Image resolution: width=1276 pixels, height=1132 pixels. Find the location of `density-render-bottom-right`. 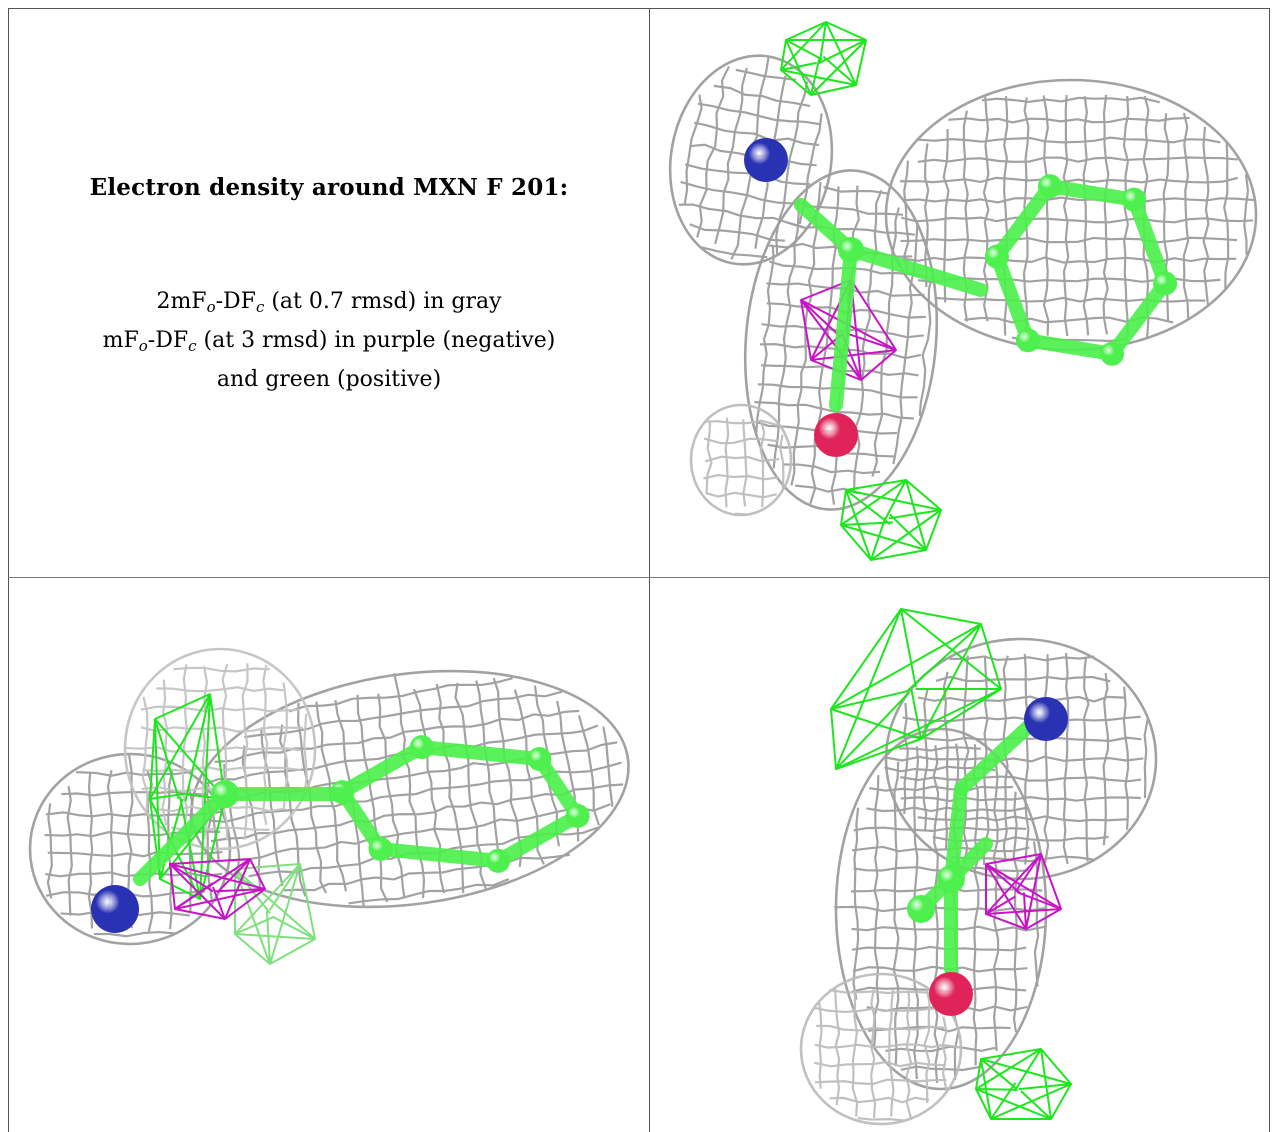

density-render-bottom-right is located at coordinates (978, 867).